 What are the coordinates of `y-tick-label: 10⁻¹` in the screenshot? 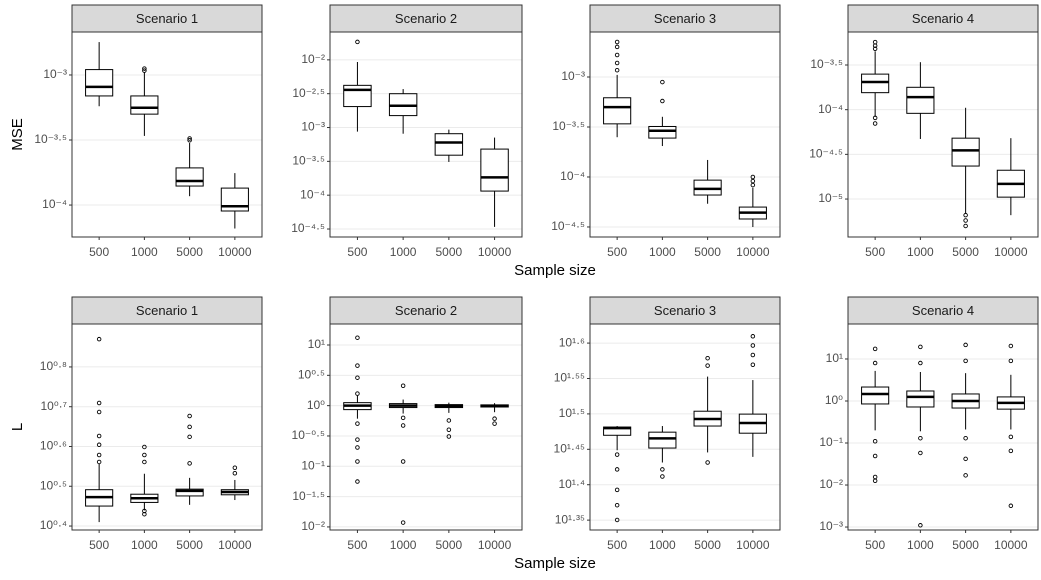 It's located at (313, 465).